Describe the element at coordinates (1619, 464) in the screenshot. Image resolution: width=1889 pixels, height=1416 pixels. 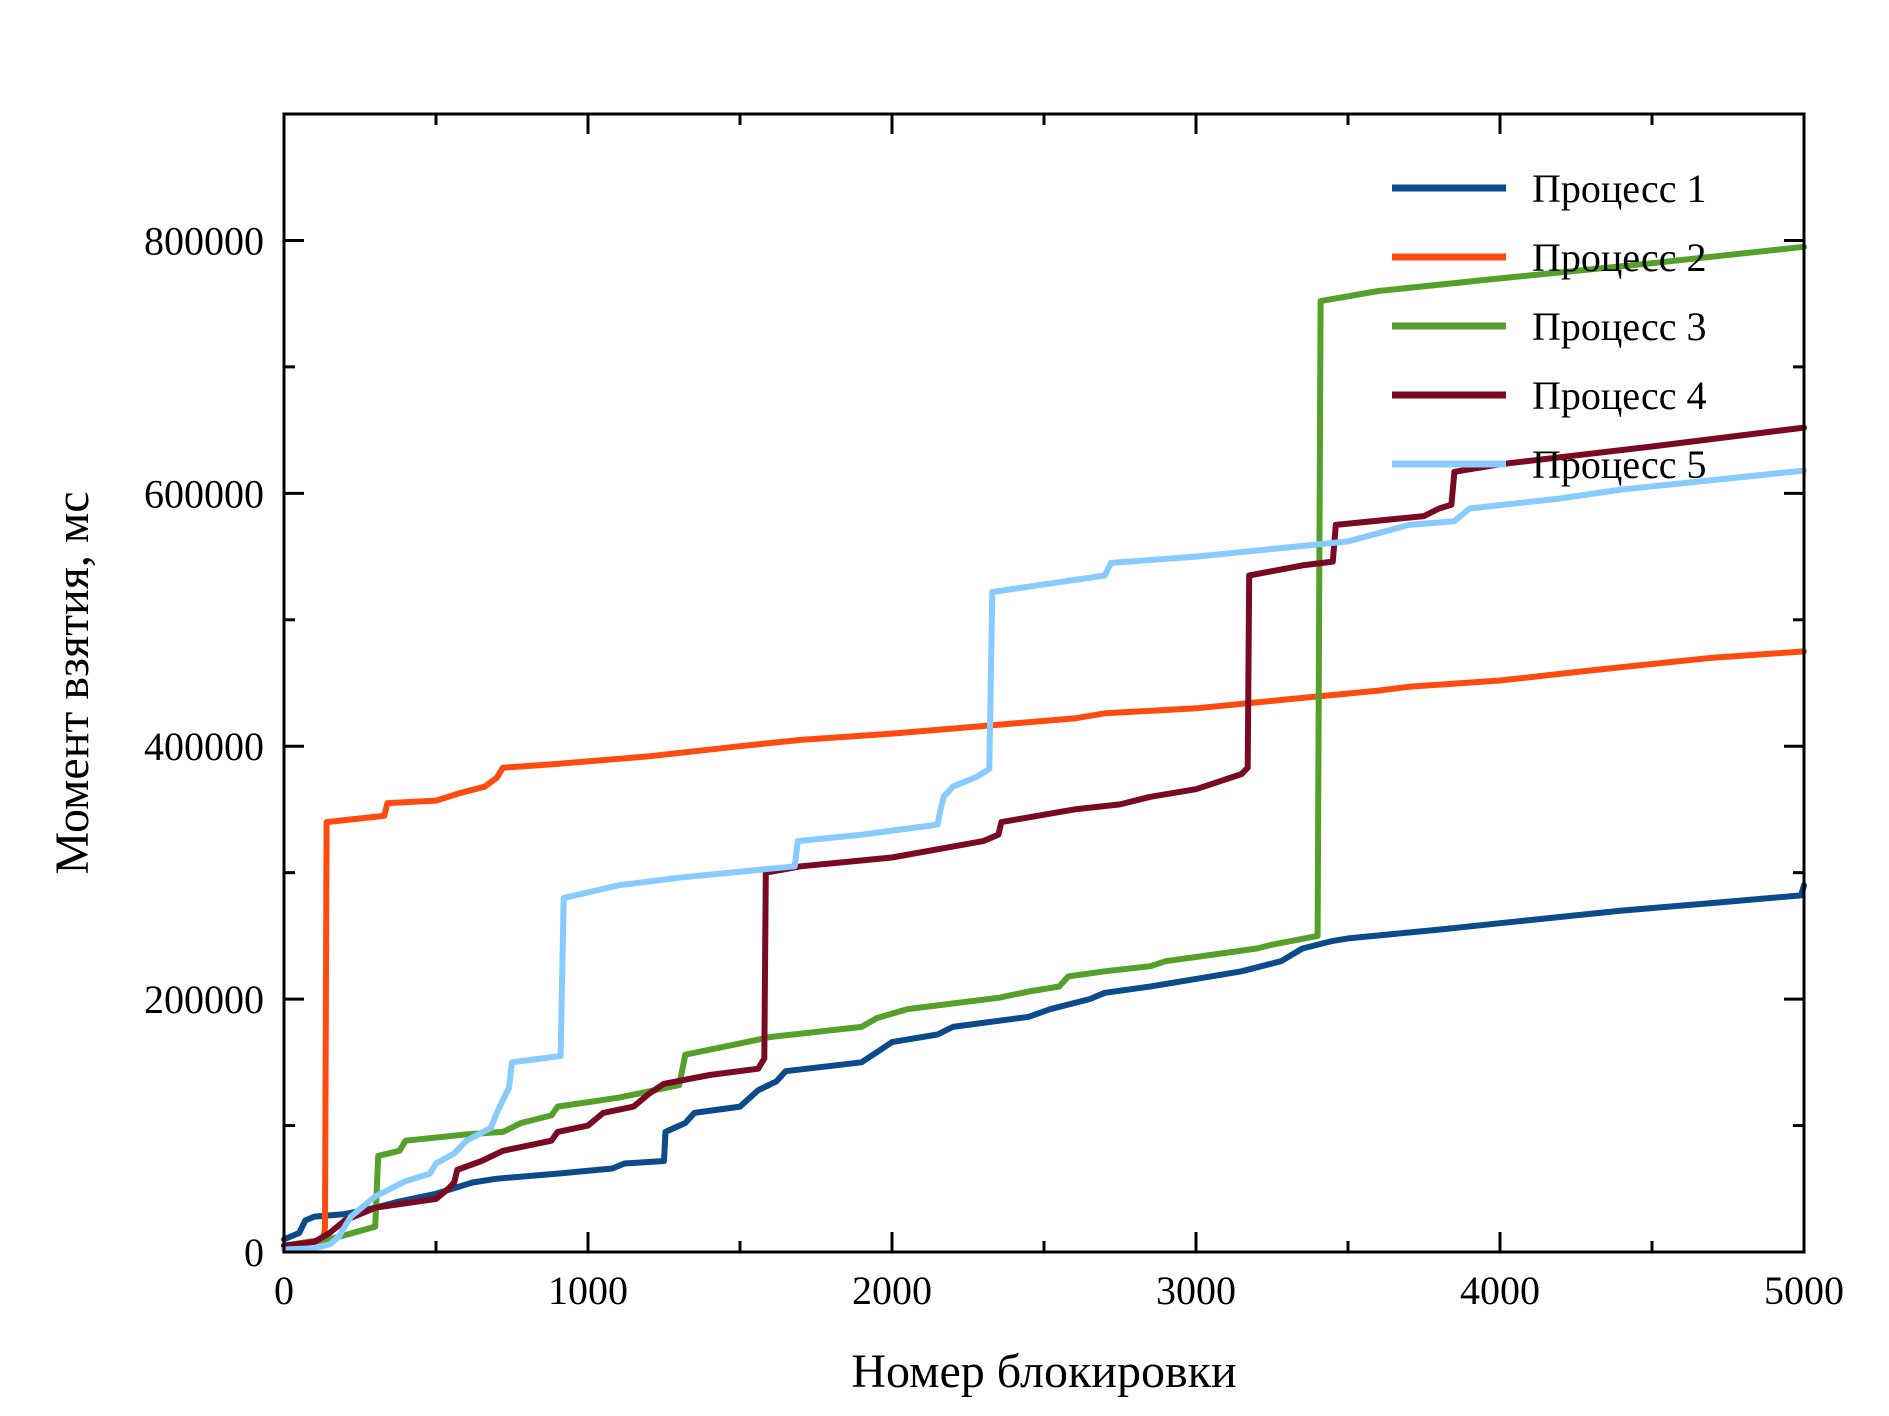
I see `legend-label-5: Процесс 5` at that location.